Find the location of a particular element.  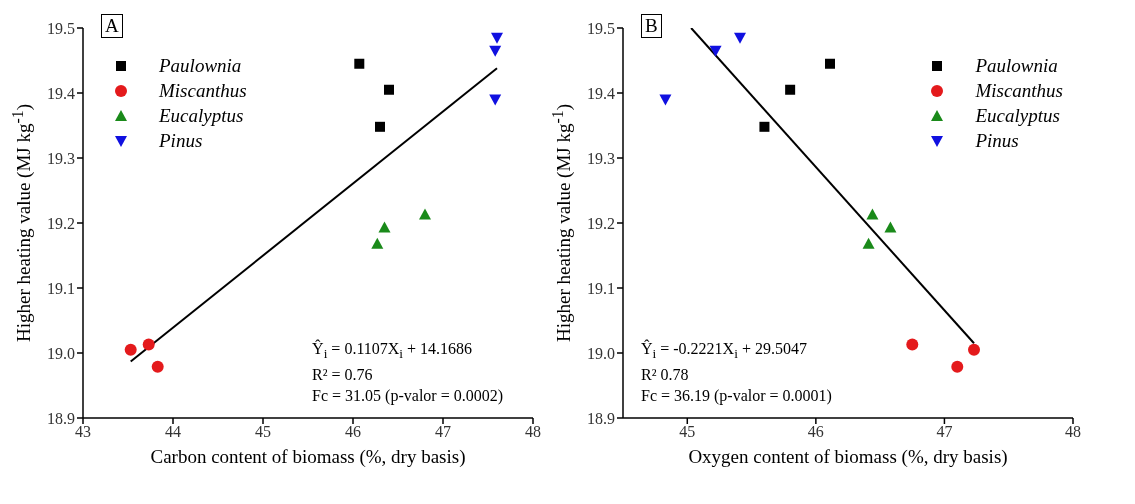

annotation: Fc = 31.05 (p-valor = 0.0002) is located at coordinates (407, 396).